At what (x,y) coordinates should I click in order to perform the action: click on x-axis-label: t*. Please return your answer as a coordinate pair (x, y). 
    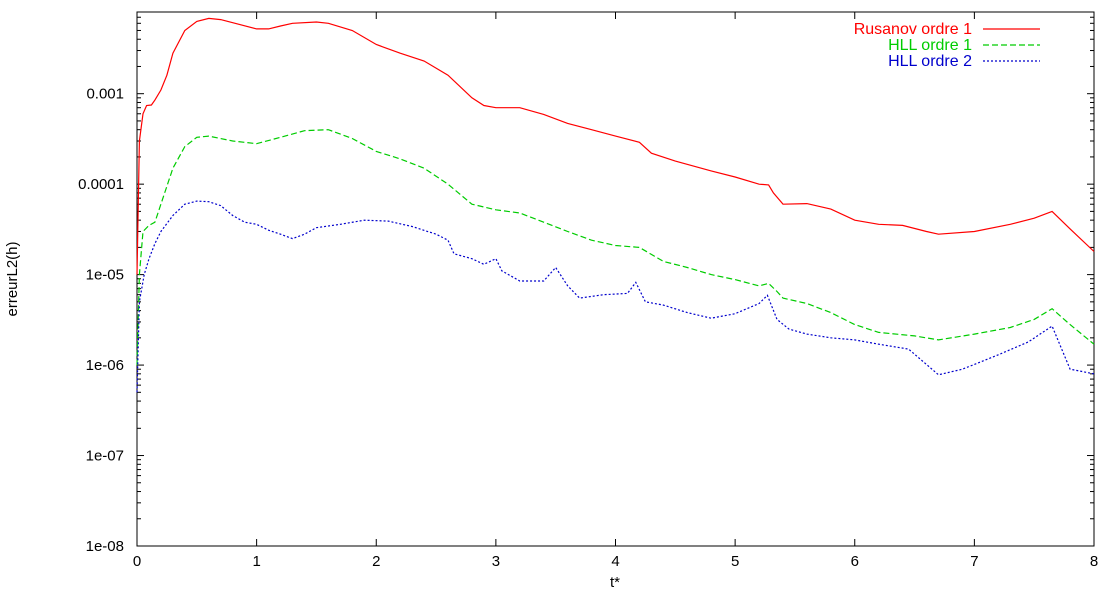
    Looking at the image, I should click on (615, 582).